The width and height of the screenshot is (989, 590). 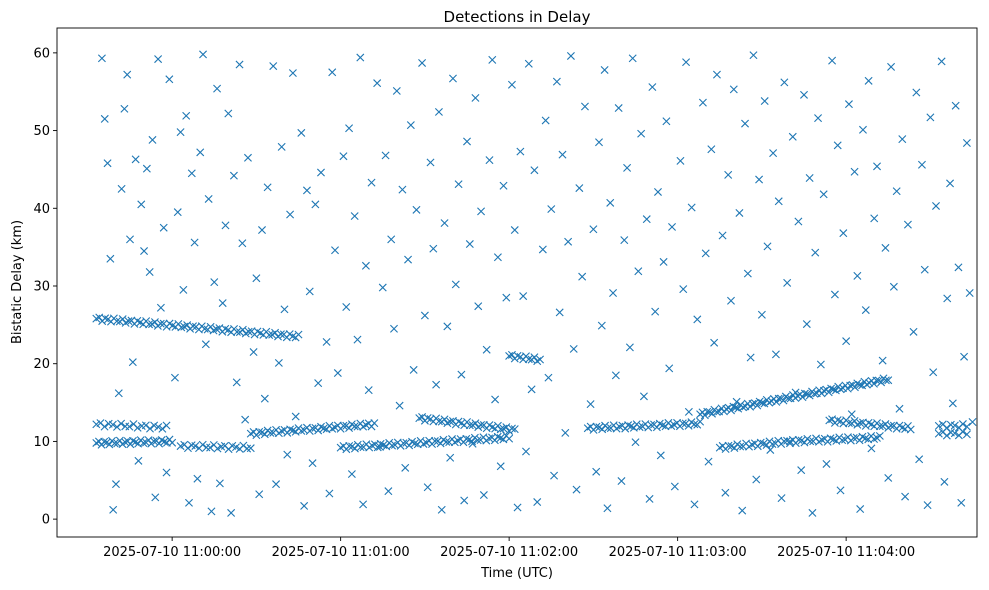 What do you see at coordinates (41, 286) in the screenshot?
I see `y-tick-label: 30` at bounding box center [41, 286].